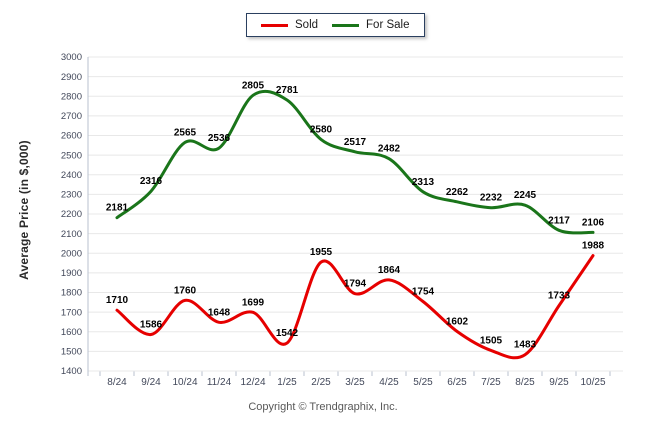 This screenshot has height=434, width=646. Describe the element at coordinates (151, 382) in the screenshot. I see `x-tick-label: 9/24` at that location.